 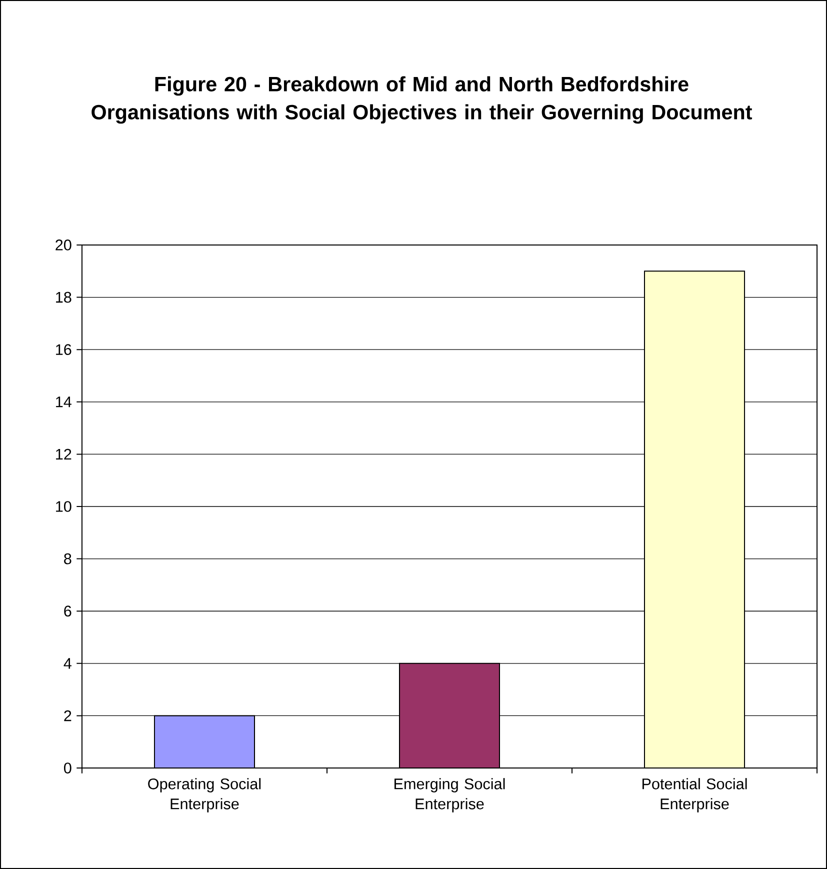 I want to click on x-tick-label: Potential Social Enterprise, so click(x=694, y=795).